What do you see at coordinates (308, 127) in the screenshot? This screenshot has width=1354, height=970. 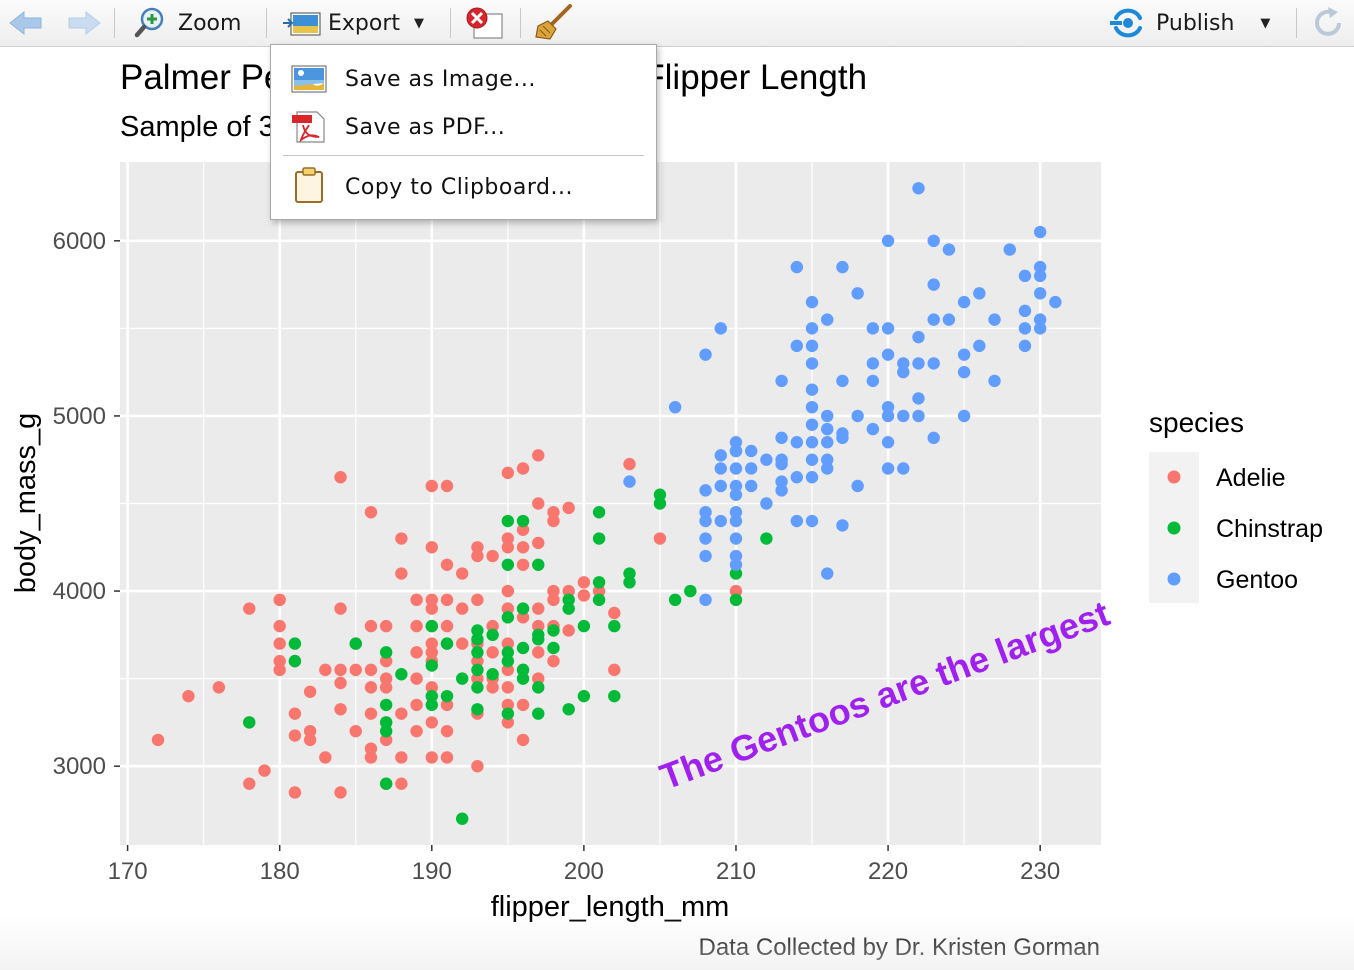 I see `pdf-icon` at bounding box center [308, 127].